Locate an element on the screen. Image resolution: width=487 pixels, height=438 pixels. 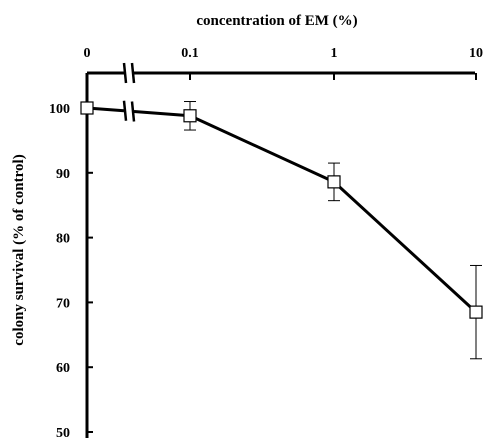
y-axis-title: colony survival (% of control) is located at coordinates (19, 249).